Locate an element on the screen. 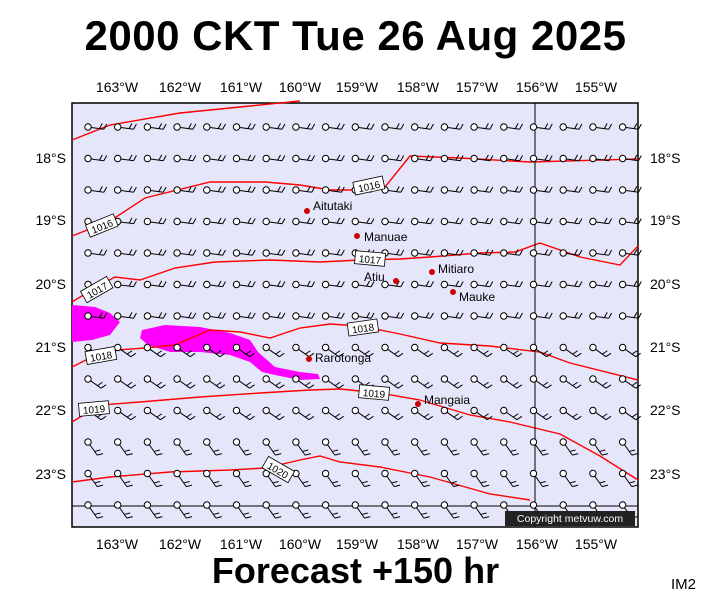 This screenshot has height=600, width=711. longitude-tick: 155°W is located at coordinates (596, 544).